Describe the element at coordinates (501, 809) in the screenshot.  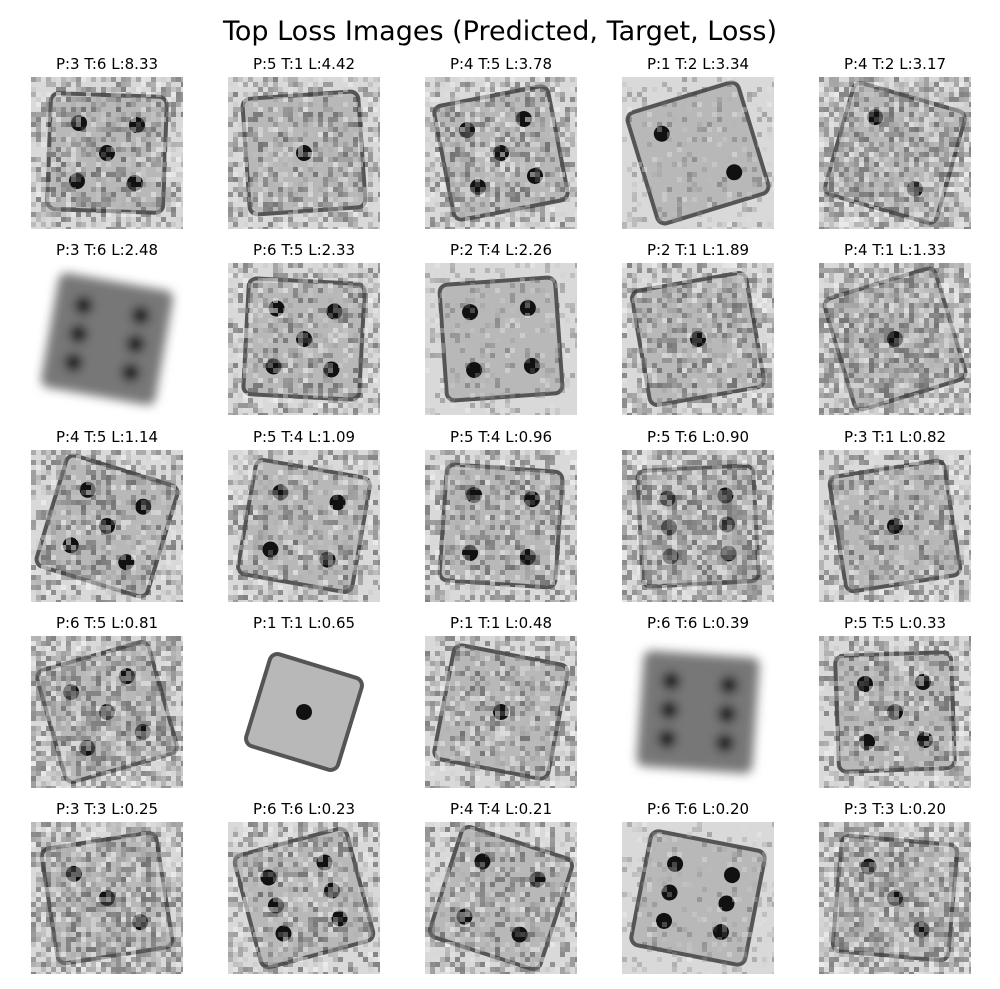
I see `cell-title: P:4 T:4 L:0.21` at that location.